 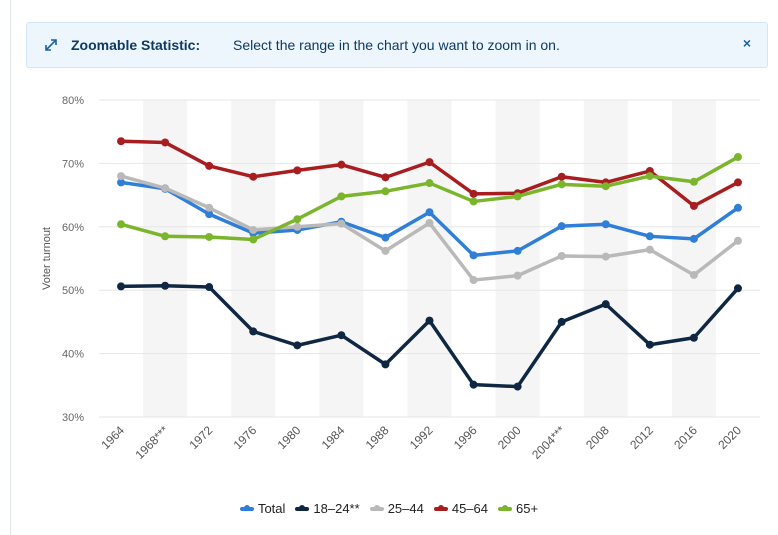 What do you see at coordinates (73, 418) in the screenshot?
I see `y-tick-label: 30%` at bounding box center [73, 418].